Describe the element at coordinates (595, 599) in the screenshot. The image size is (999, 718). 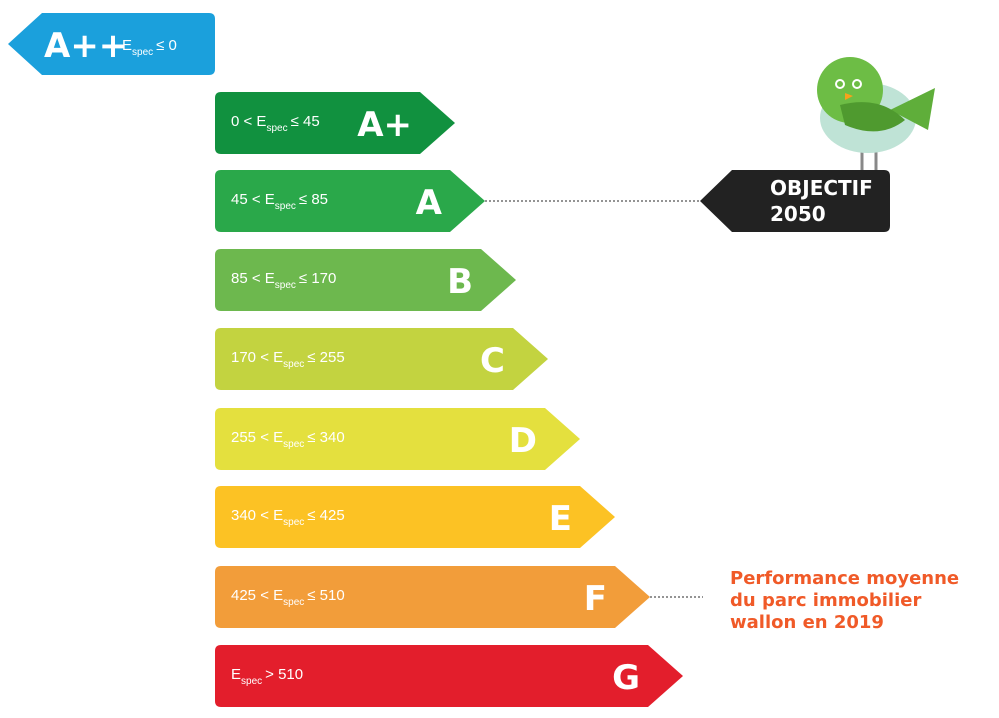
I see `grade-label: F` at that location.